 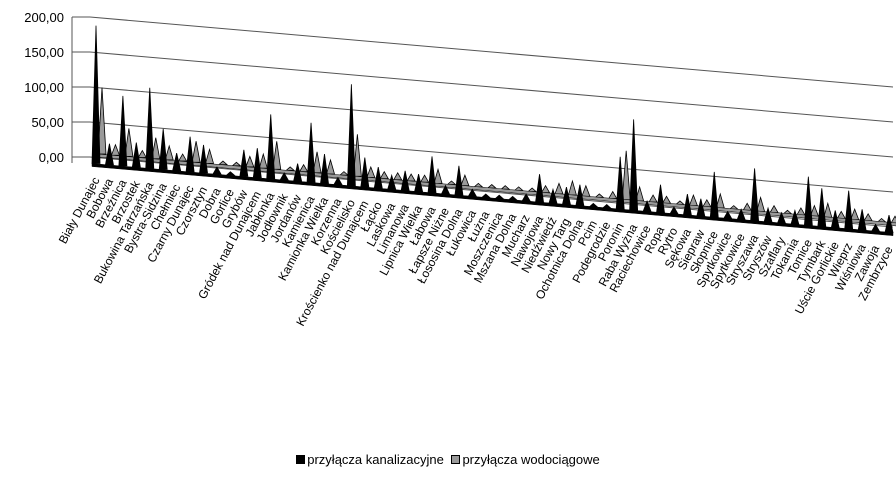 I want to click on series-kanalizacyjne-base, so click(x=492, y=199).